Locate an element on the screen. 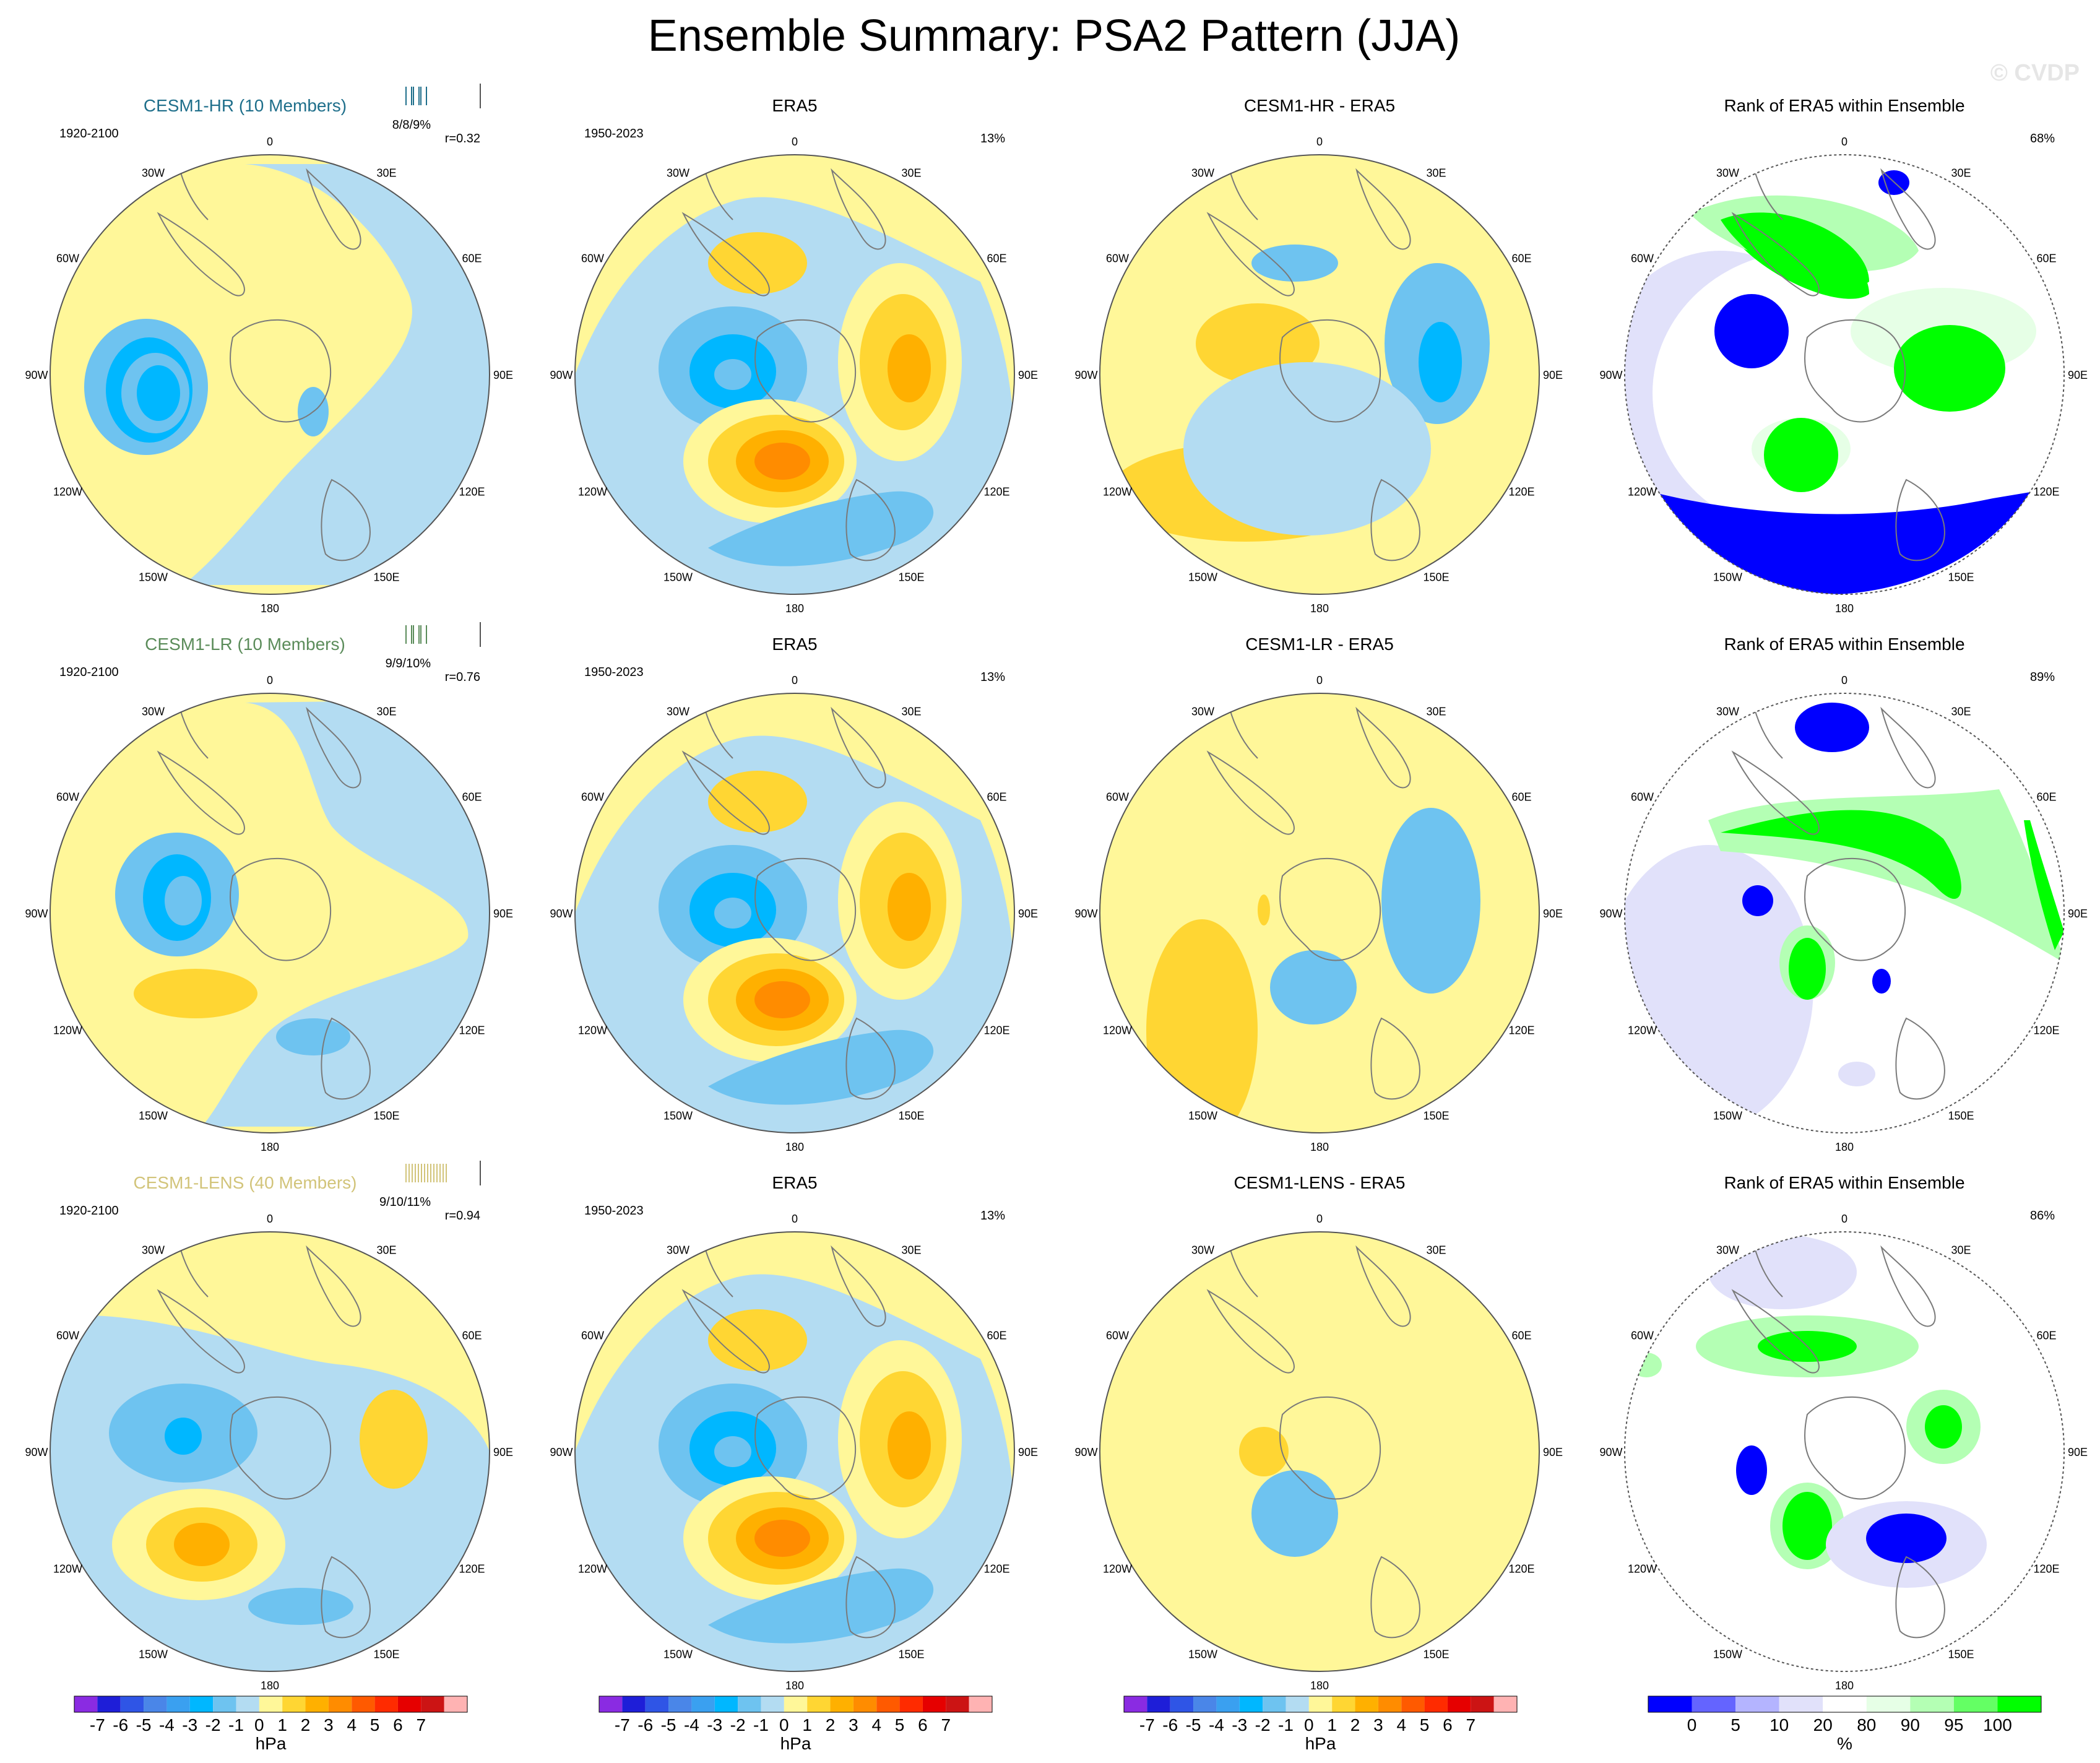 The image size is (2100, 1763). longitude-label: 60W is located at coordinates (592, 1336).